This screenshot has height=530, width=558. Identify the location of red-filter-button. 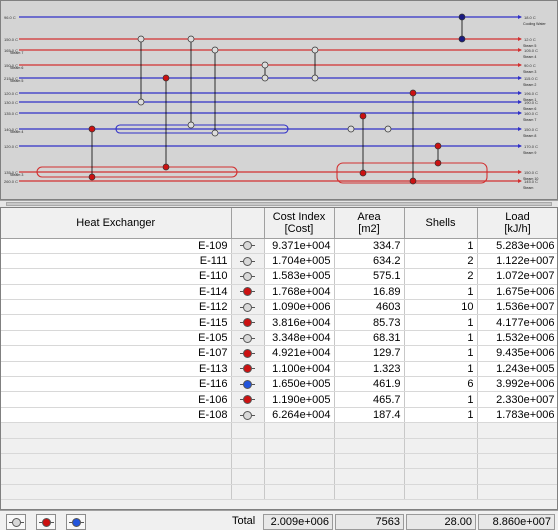
(46, 522).